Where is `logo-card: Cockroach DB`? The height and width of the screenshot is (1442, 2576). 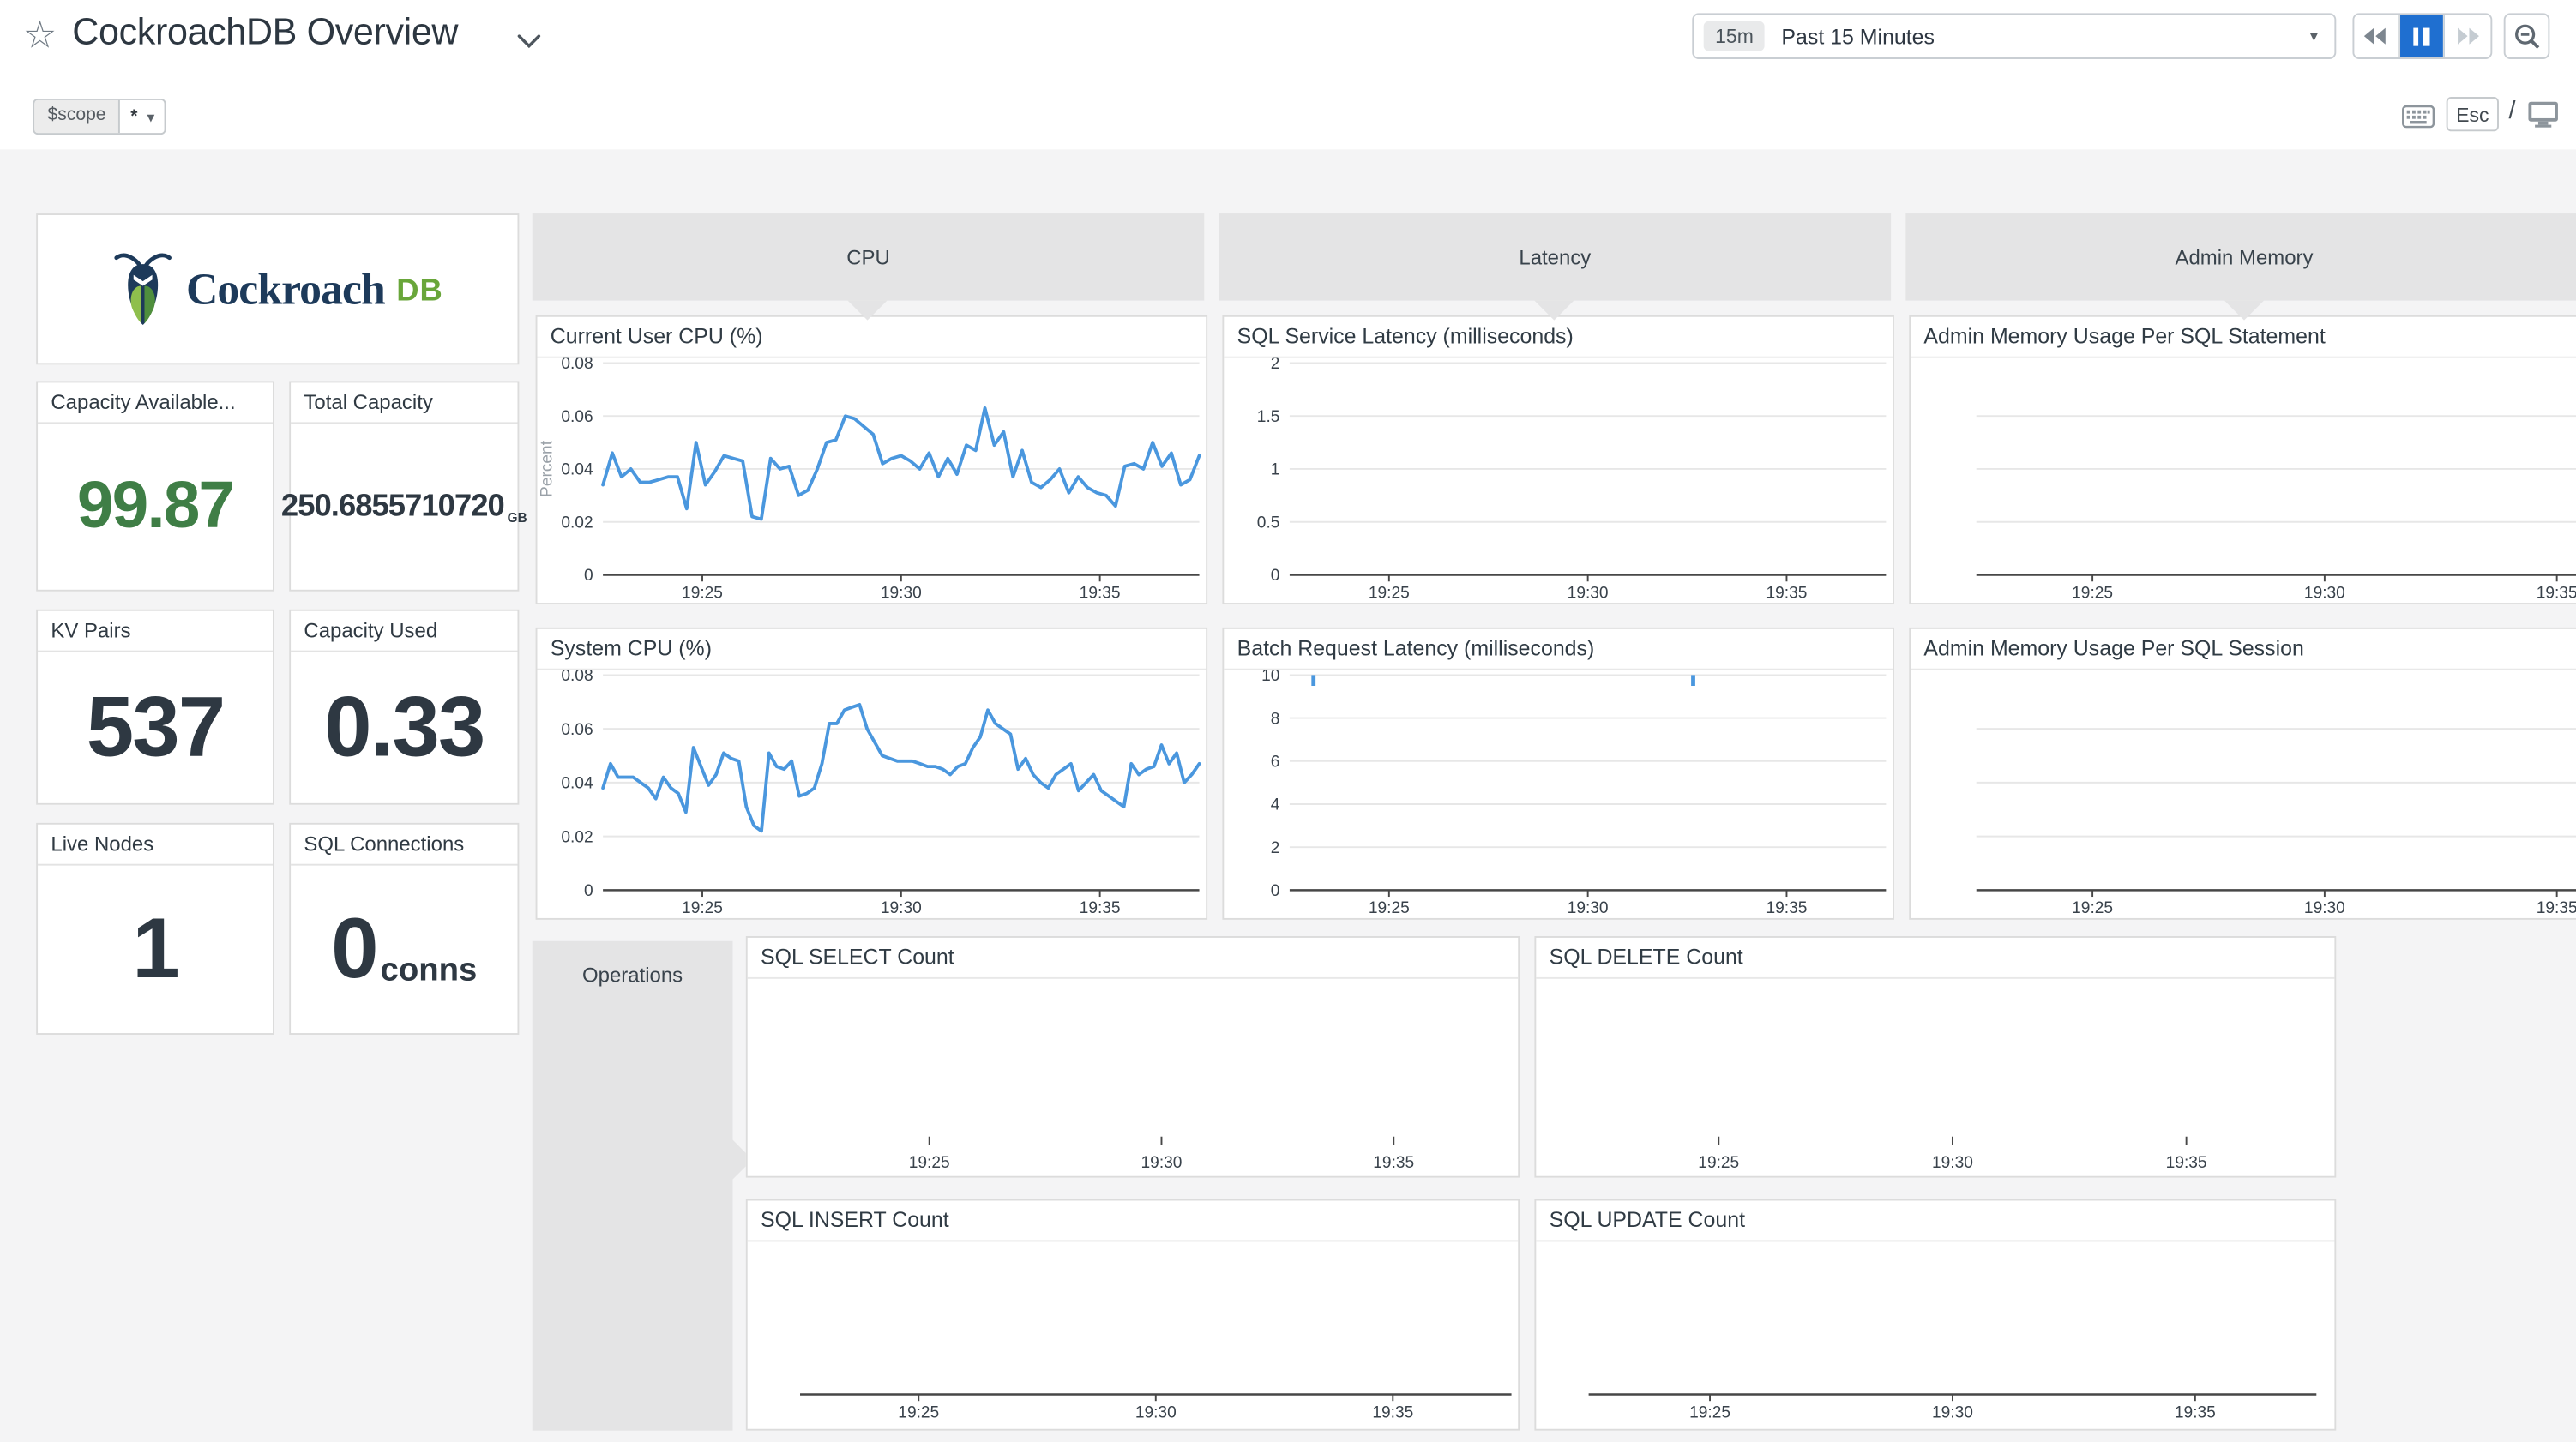 logo-card: Cockroach DB is located at coordinates (278, 289).